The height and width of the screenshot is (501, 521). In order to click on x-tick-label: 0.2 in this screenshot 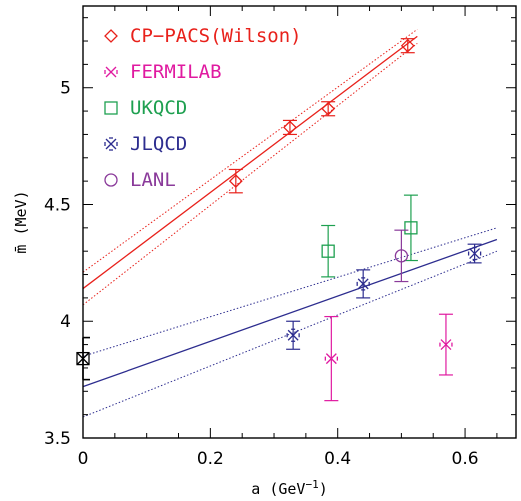, I will do `click(210, 459)`.